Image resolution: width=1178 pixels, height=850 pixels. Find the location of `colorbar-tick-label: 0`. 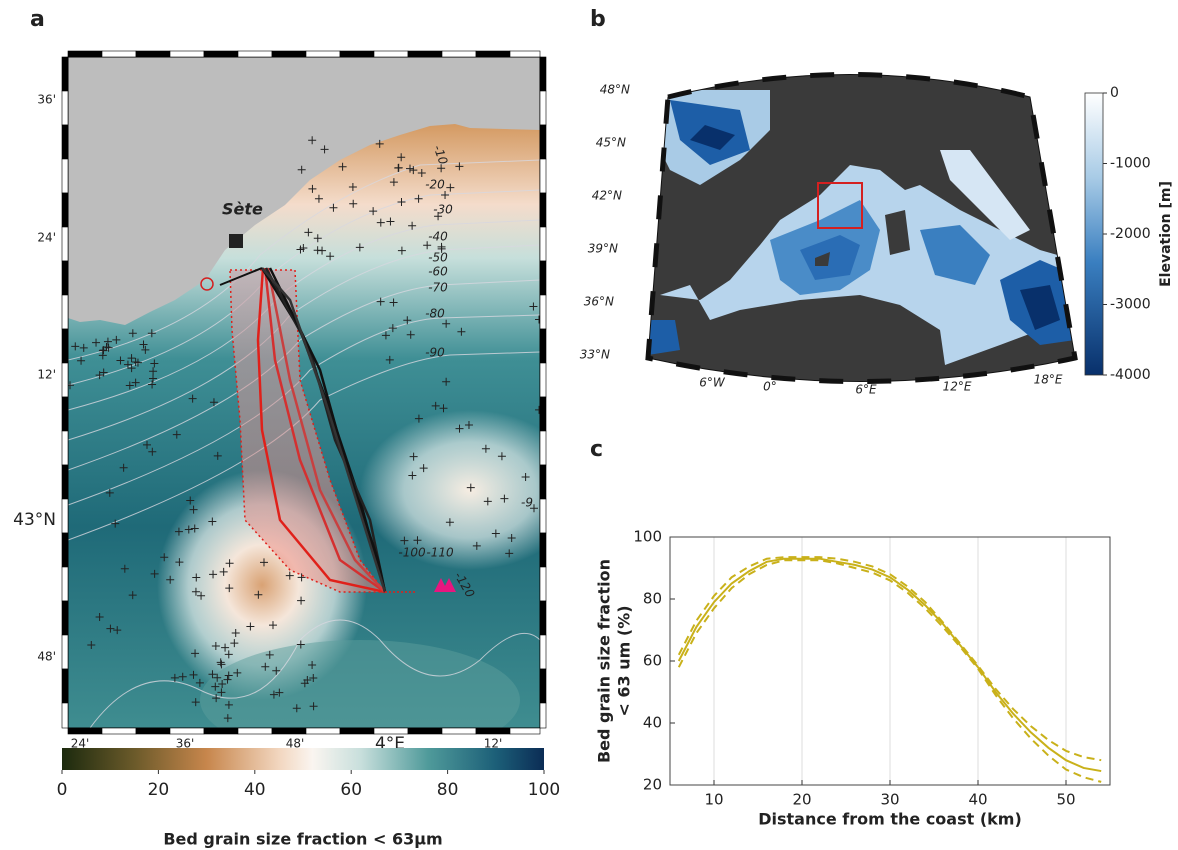

colorbar-tick-label: 0 is located at coordinates (62, 790).